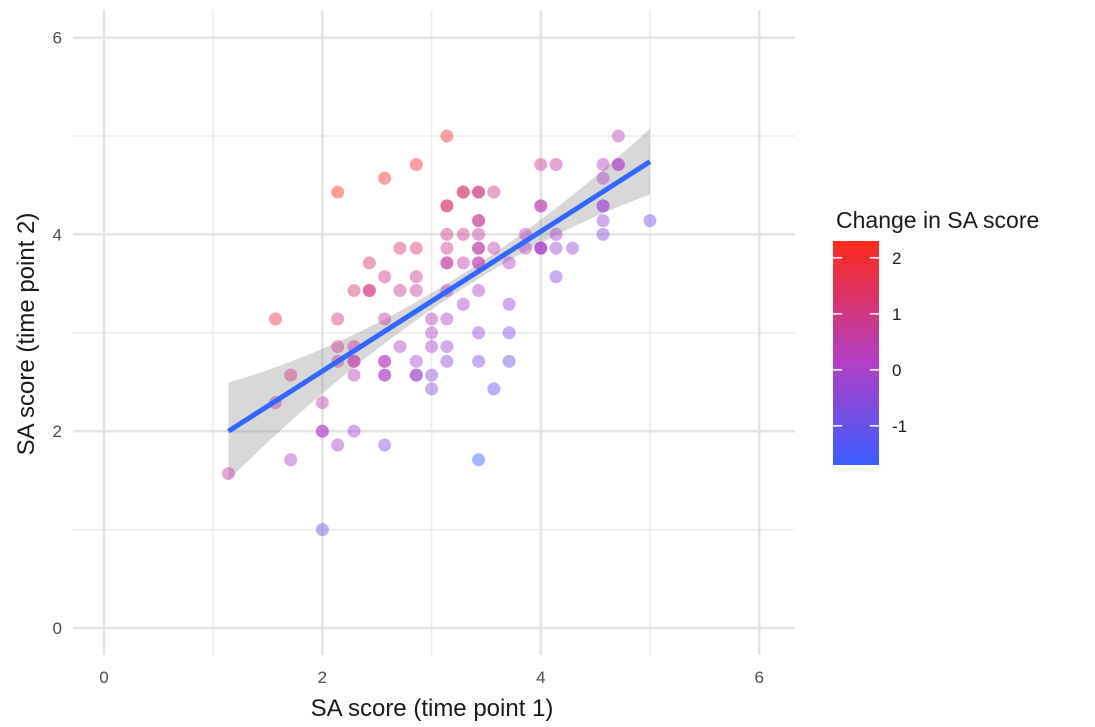 The width and height of the screenshot is (1095, 727). Describe the element at coordinates (57, 333) in the screenshot. I see `y-tick-labels: 0 2 4 6` at that location.